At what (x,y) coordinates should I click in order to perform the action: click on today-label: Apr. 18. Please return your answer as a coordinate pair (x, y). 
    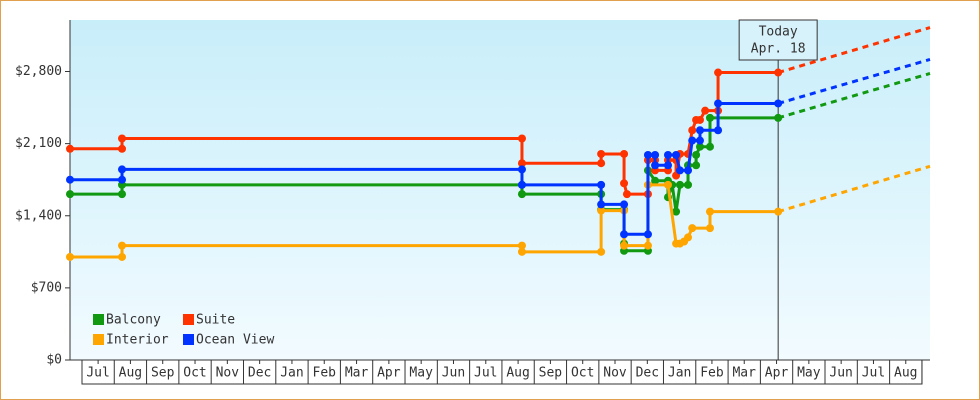
    Looking at the image, I should click on (778, 49).